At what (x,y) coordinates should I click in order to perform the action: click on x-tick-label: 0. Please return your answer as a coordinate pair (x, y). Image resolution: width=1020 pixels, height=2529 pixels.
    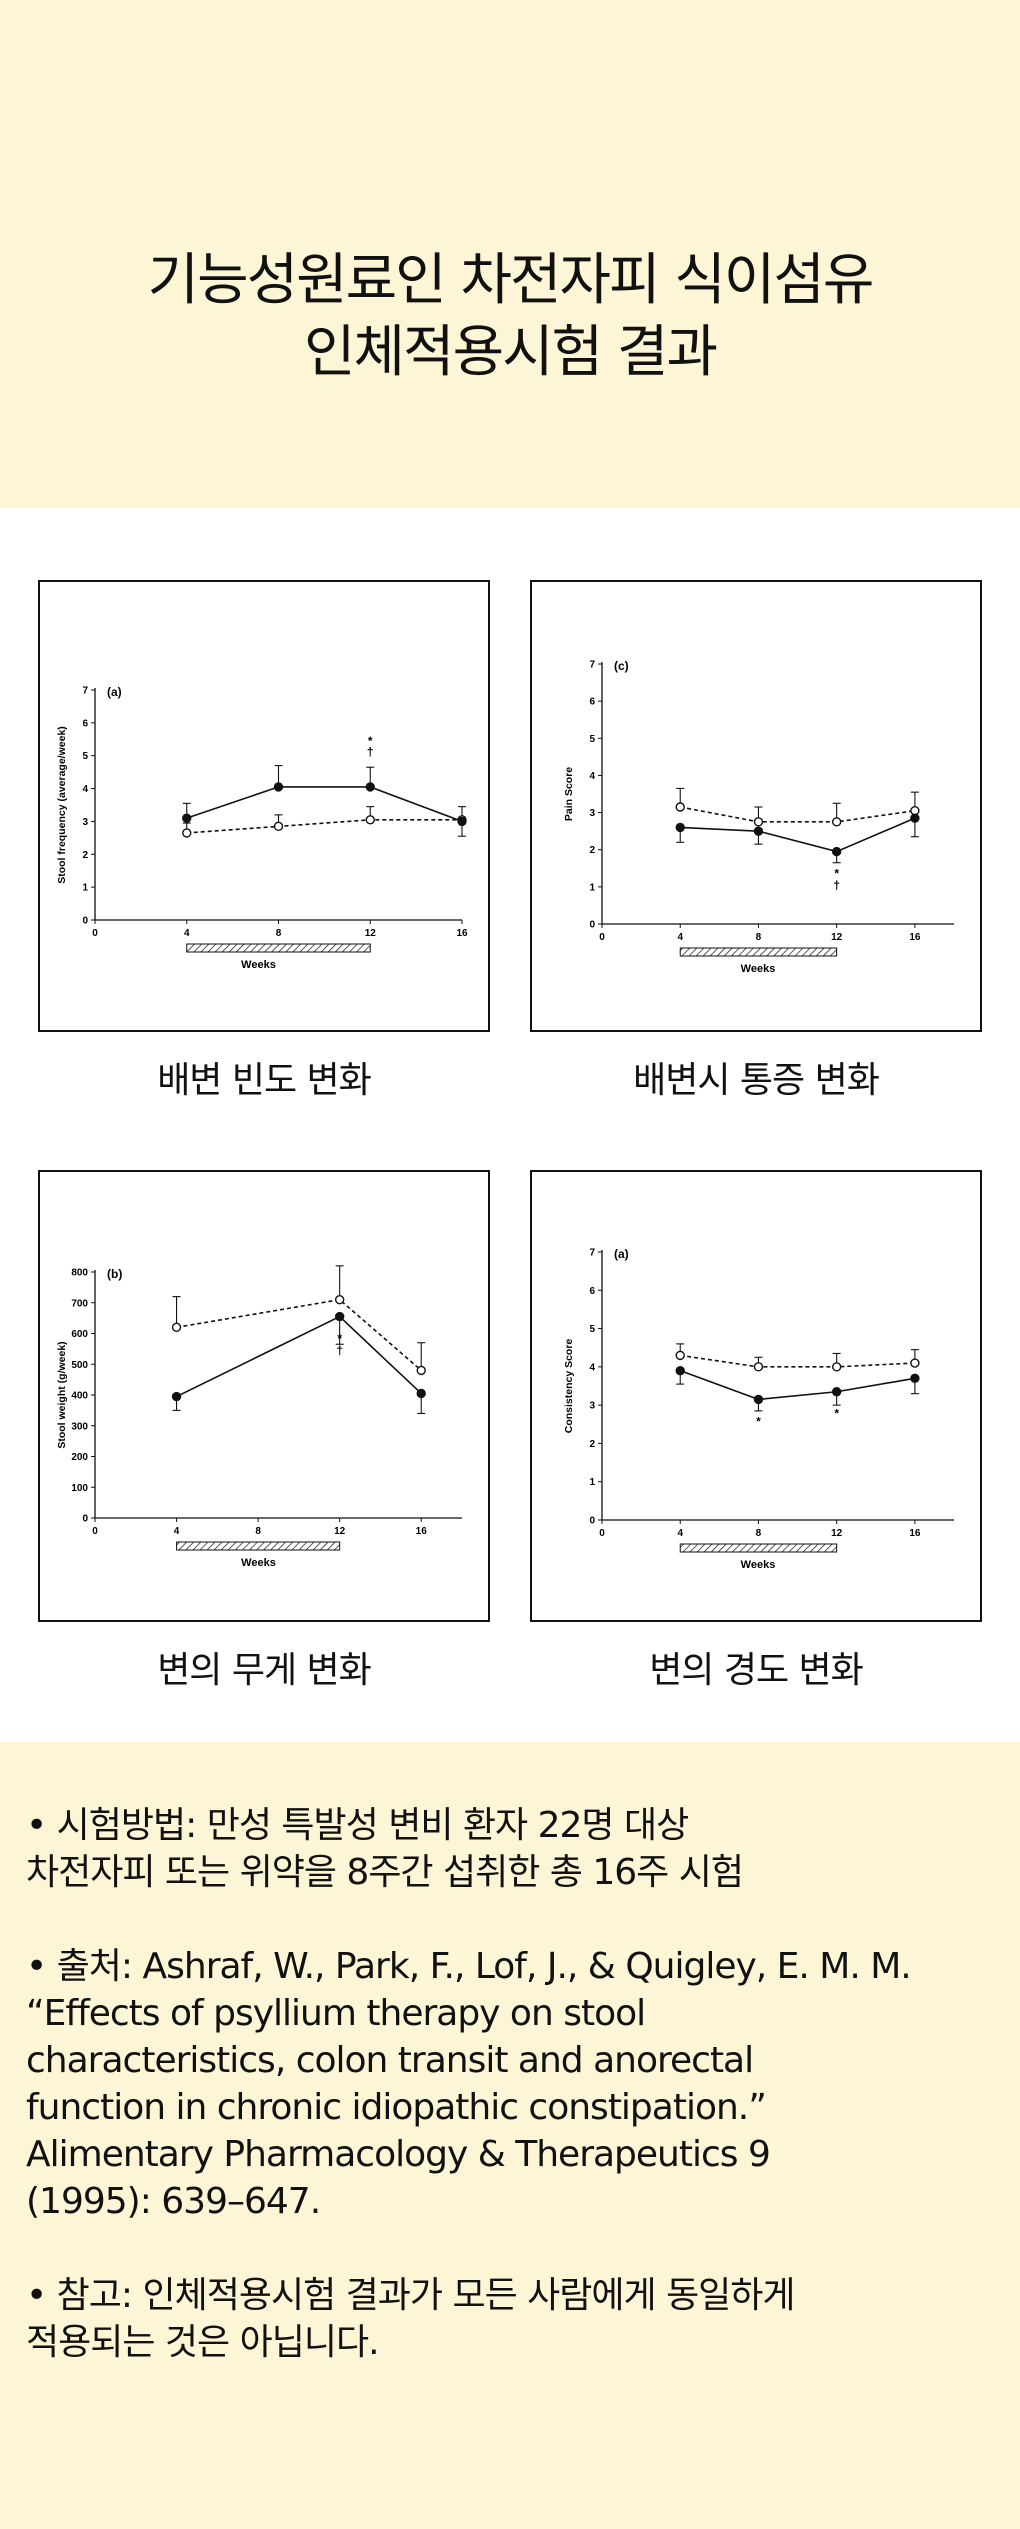
    Looking at the image, I should click on (602, 1533).